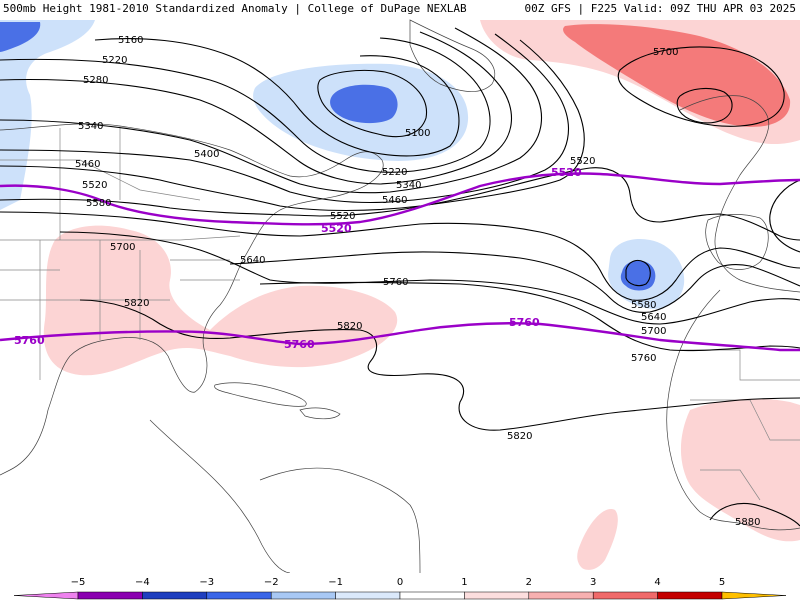  I want to click on contour-5700-europe, so click(701, 86).